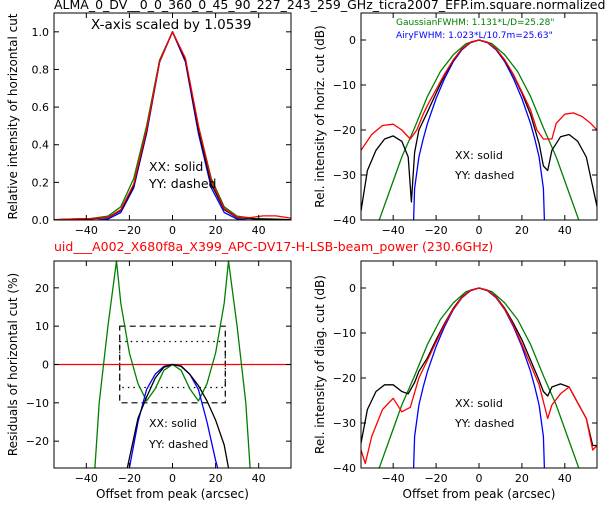 Image resolution: width=607 pixels, height=511 pixels. I want to click on red-curve-br, so click(479, 376).